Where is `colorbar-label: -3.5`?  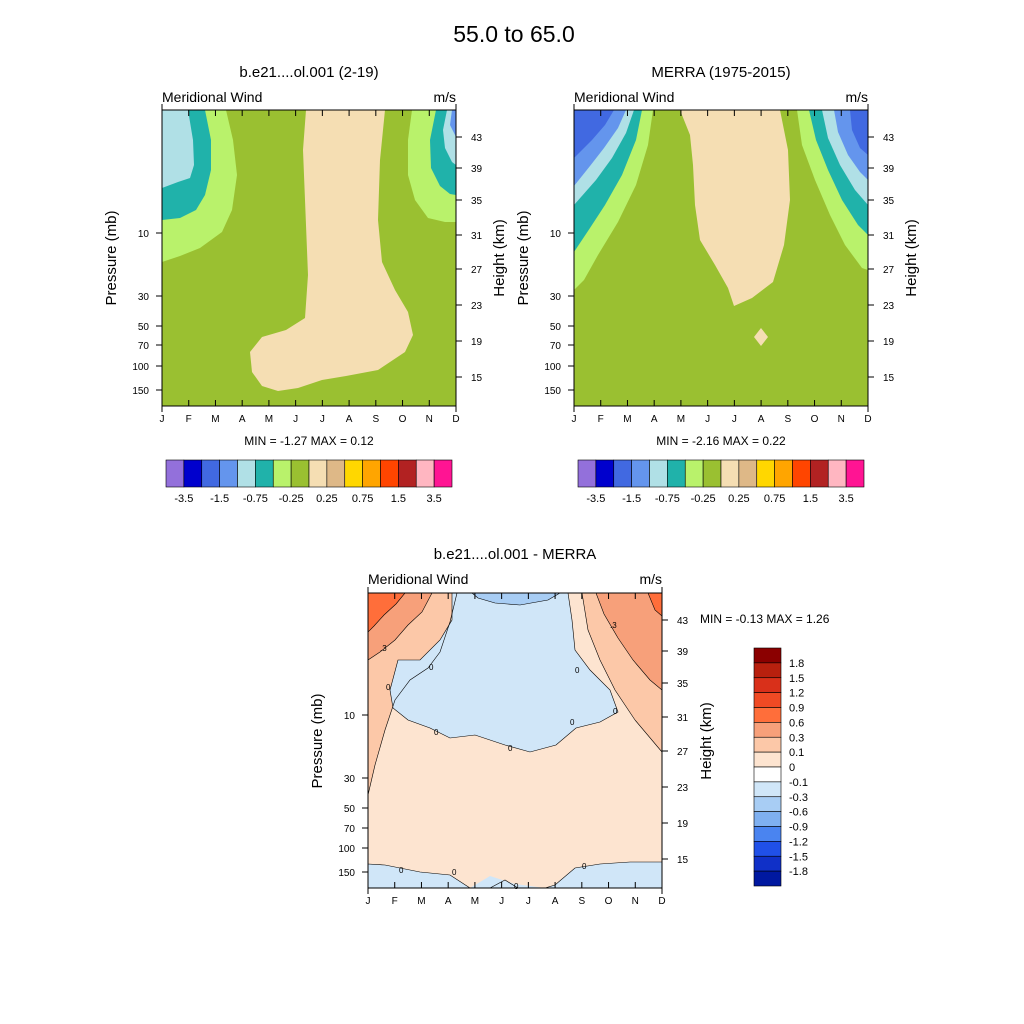 colorbar-label: -3.5 is located at coordinates (595, 499).